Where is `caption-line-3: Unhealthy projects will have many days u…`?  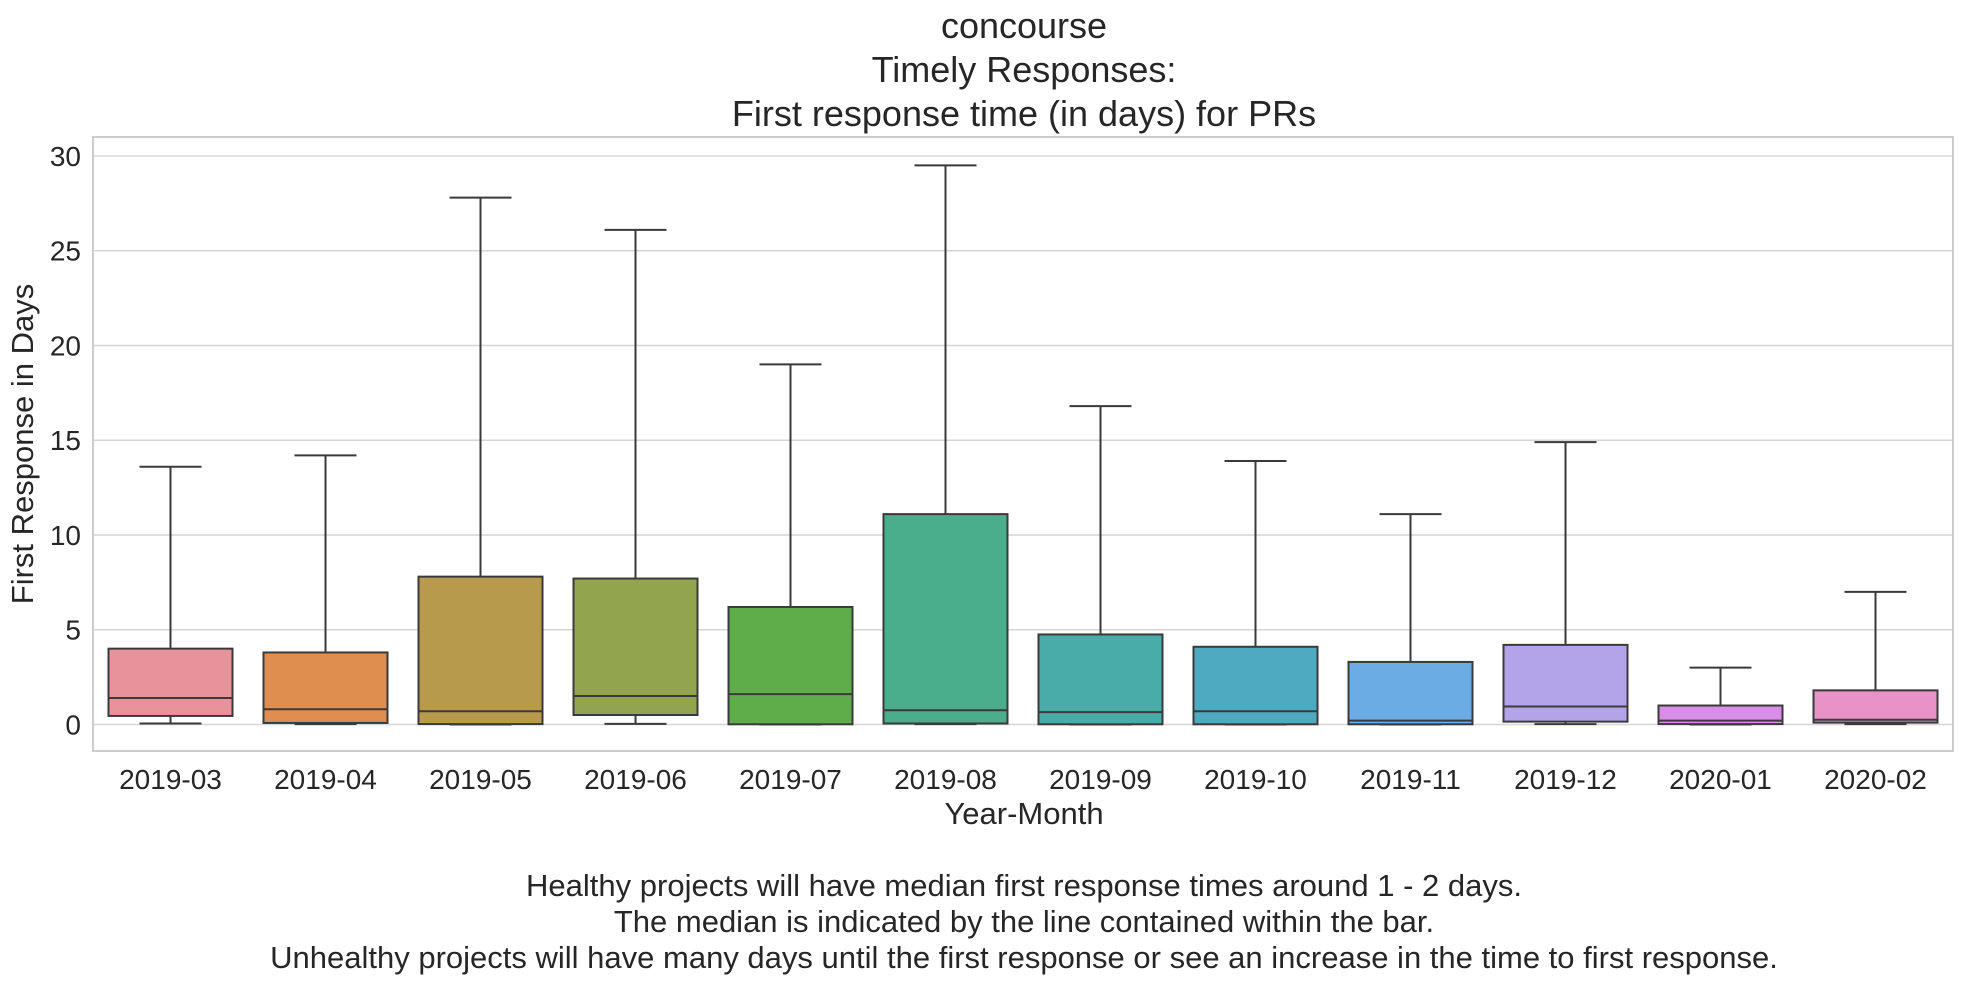 caption-line-3: Unhealthy projects will have many days u… is located at coordinates (1024, 957).